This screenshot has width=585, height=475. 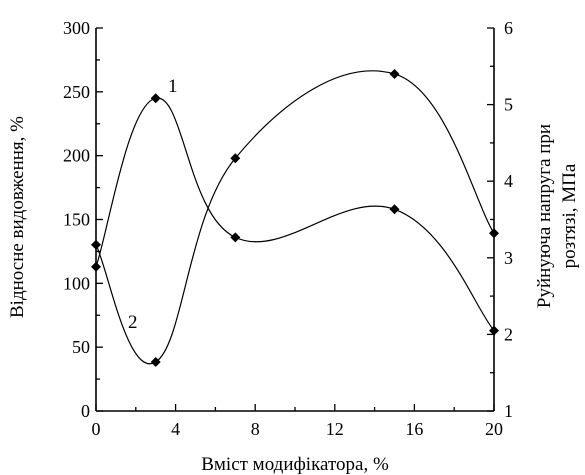 What do you see at coordinates (255, 429) in the screenshot?
I see `x-tick-label: 8` at bounding box center [255, 429].